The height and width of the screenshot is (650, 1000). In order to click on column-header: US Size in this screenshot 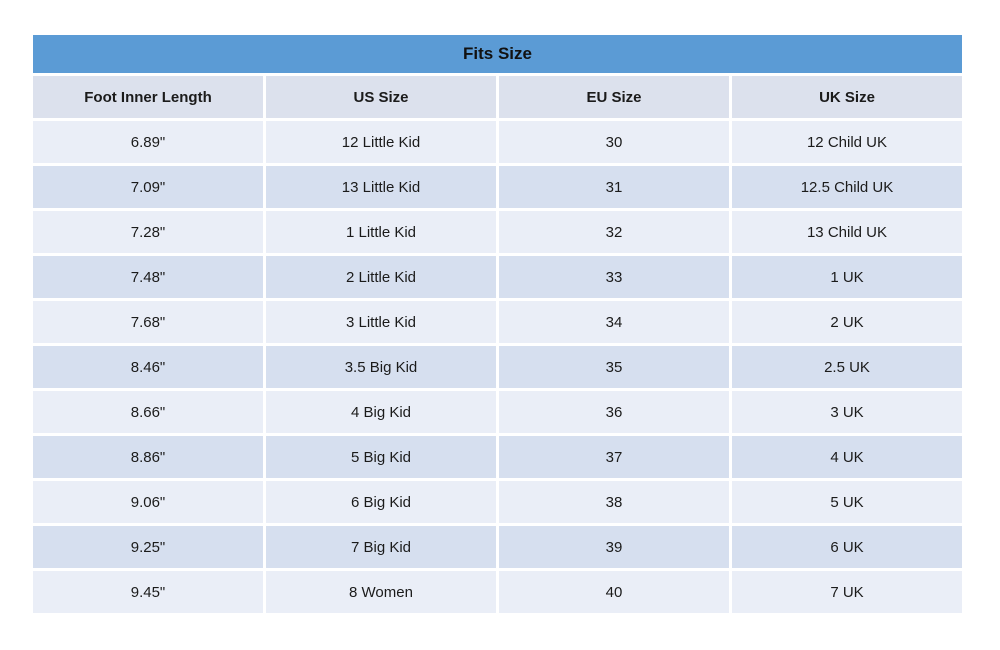, I will do `click(381, 97)`.